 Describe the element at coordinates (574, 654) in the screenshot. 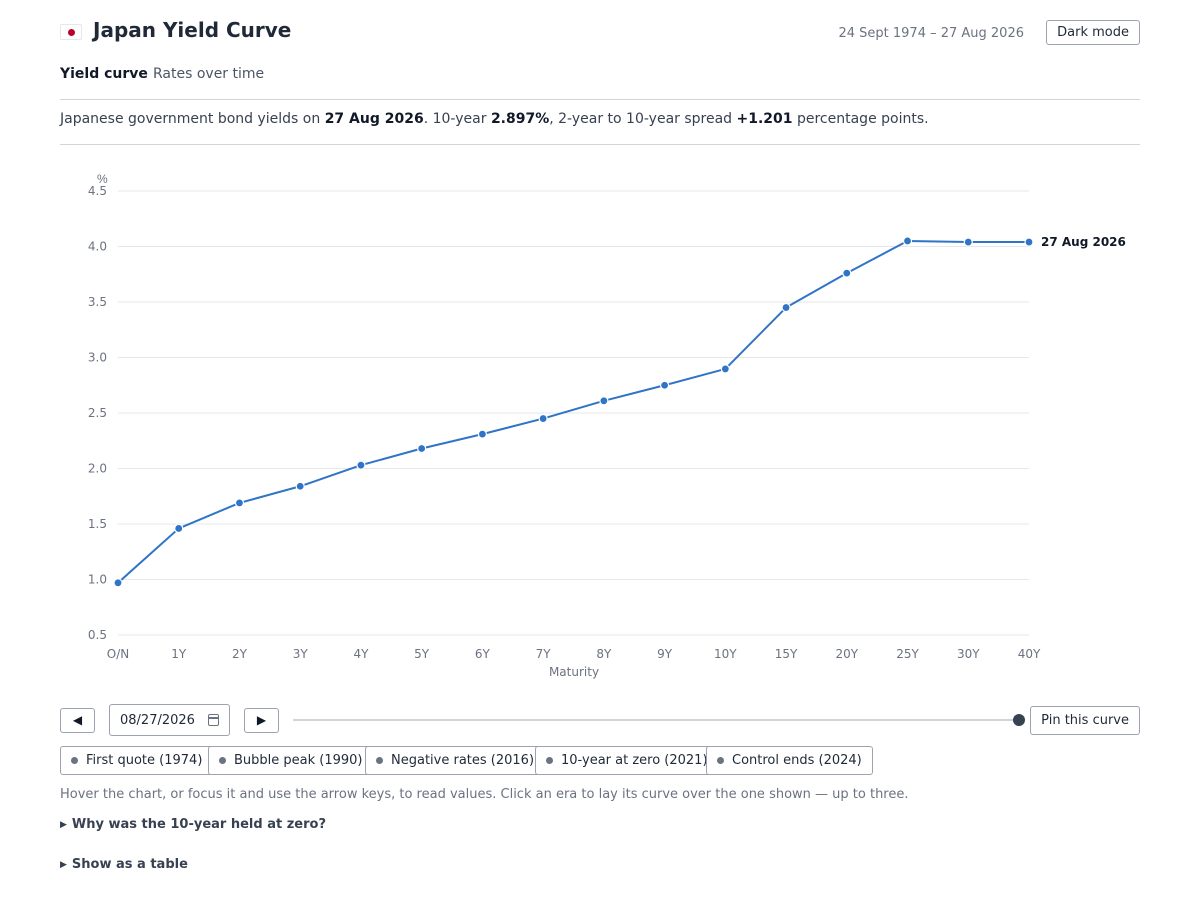

I see `x-axis: O/N 1Y 2Y 3Y 4Y 5Y 6Y 7Y 8Y 9Y 10Y 15Y 20Y 25Y 30Y 40Y` at that location.